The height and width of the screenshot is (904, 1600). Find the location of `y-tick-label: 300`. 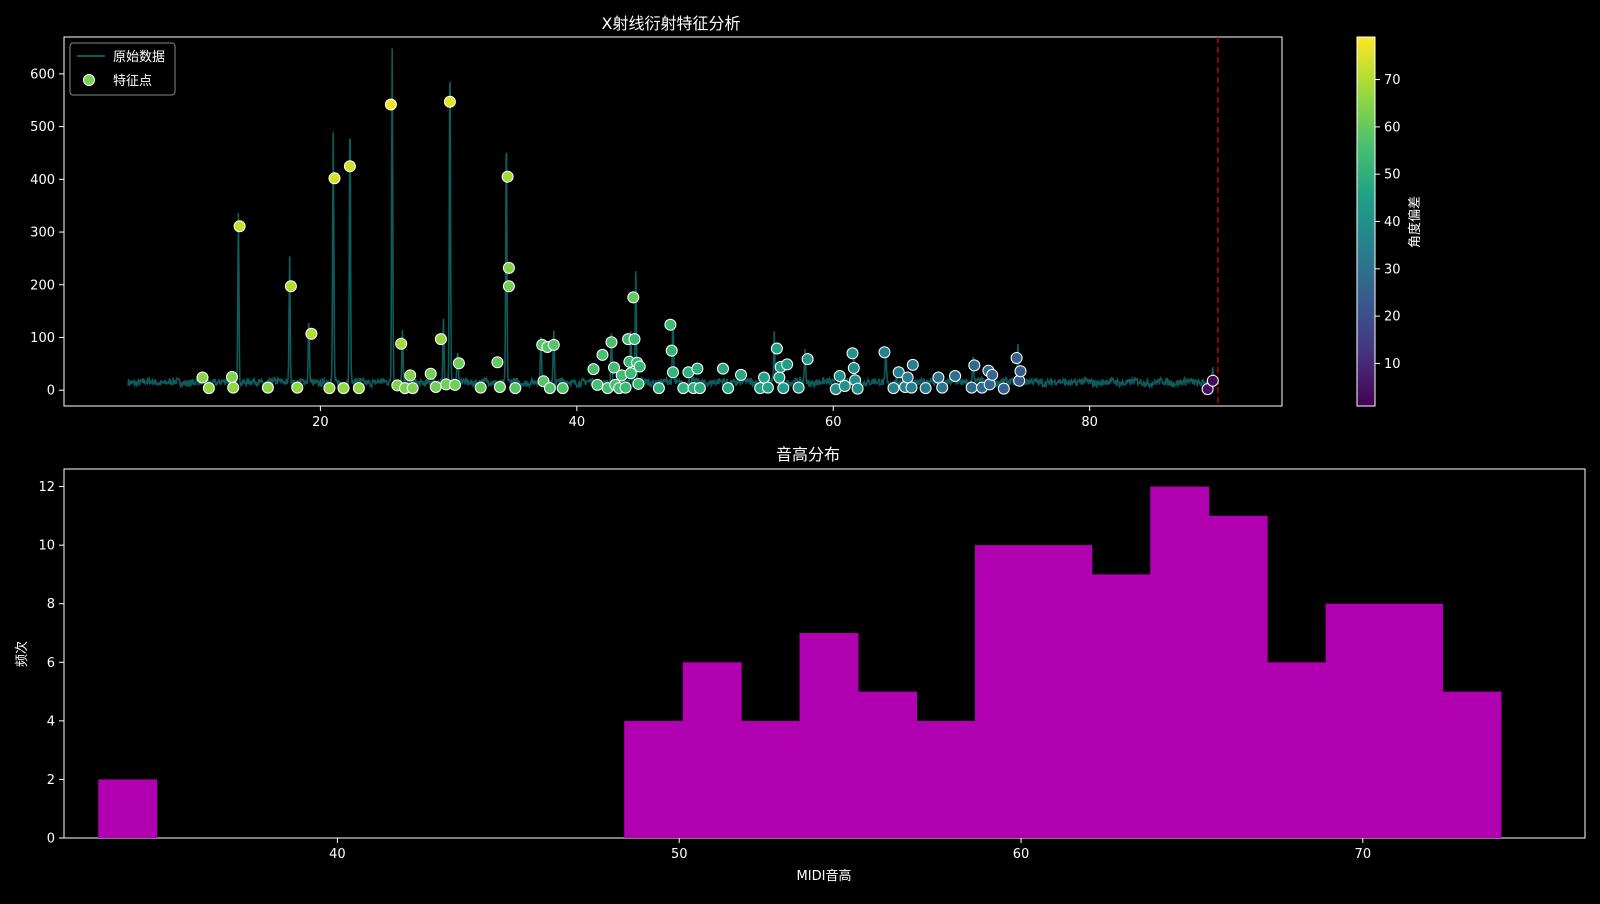

y-tick-label: 300 is located at coordinates (42, 233).